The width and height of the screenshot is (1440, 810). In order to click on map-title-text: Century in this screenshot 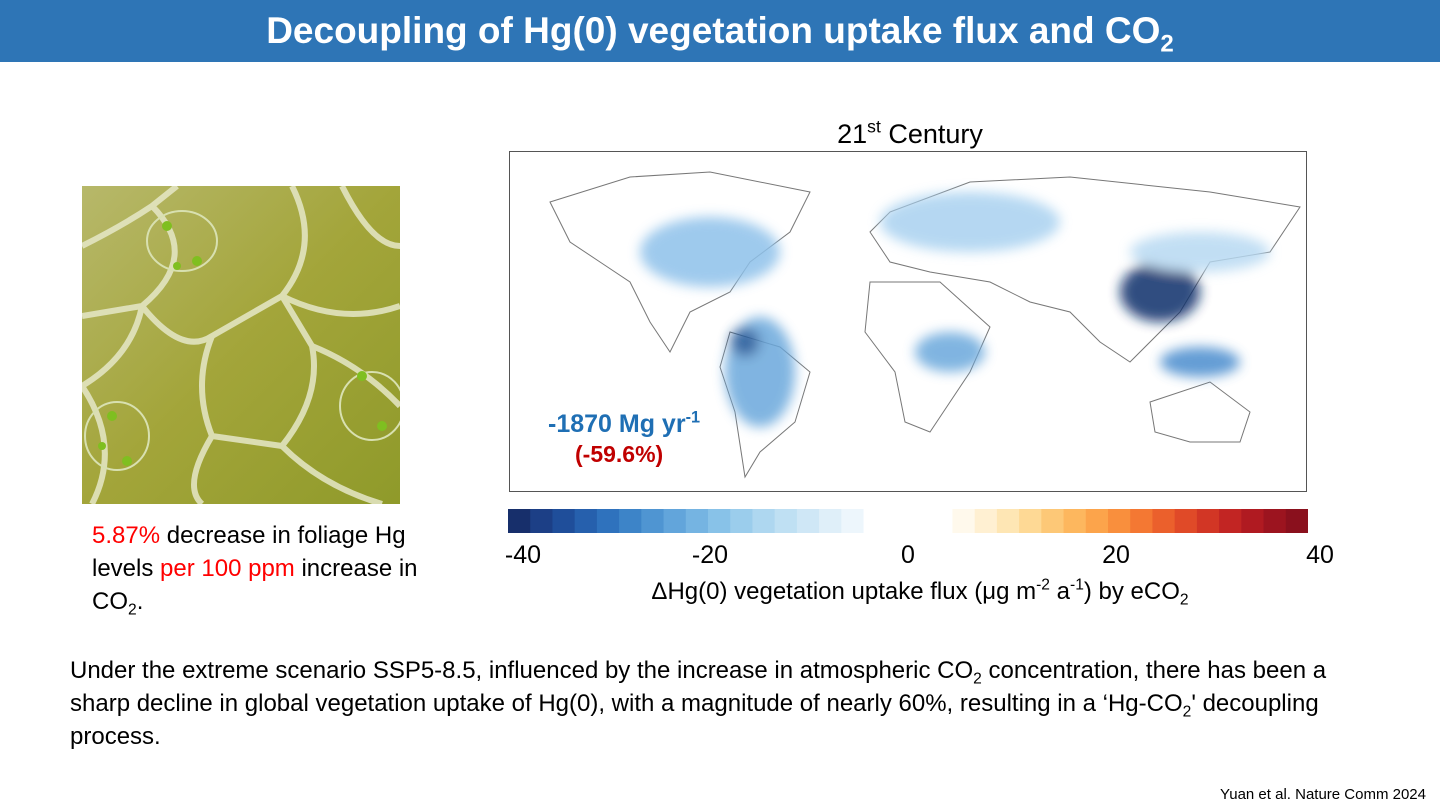, I will do `click(931, 134)`.